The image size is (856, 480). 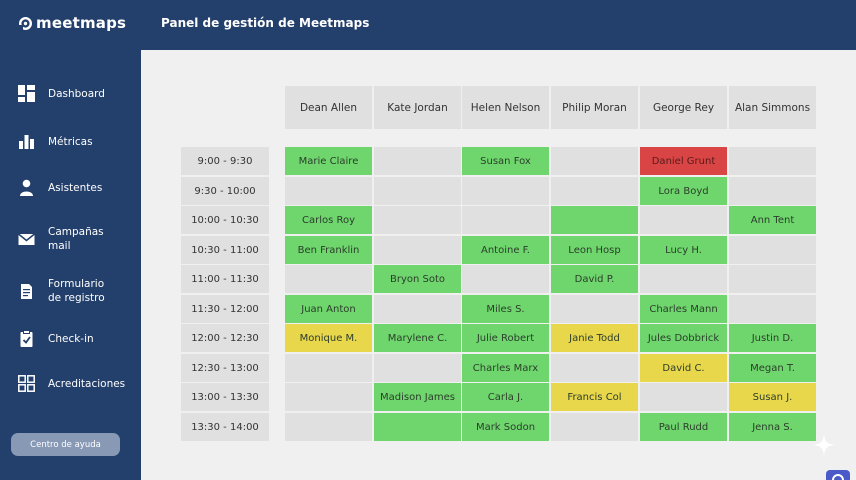 What do you see at coordinates (505, 338) in the screenshot?
I see `meeting-slot: Julie Robert` at bounding box center [505, 338].